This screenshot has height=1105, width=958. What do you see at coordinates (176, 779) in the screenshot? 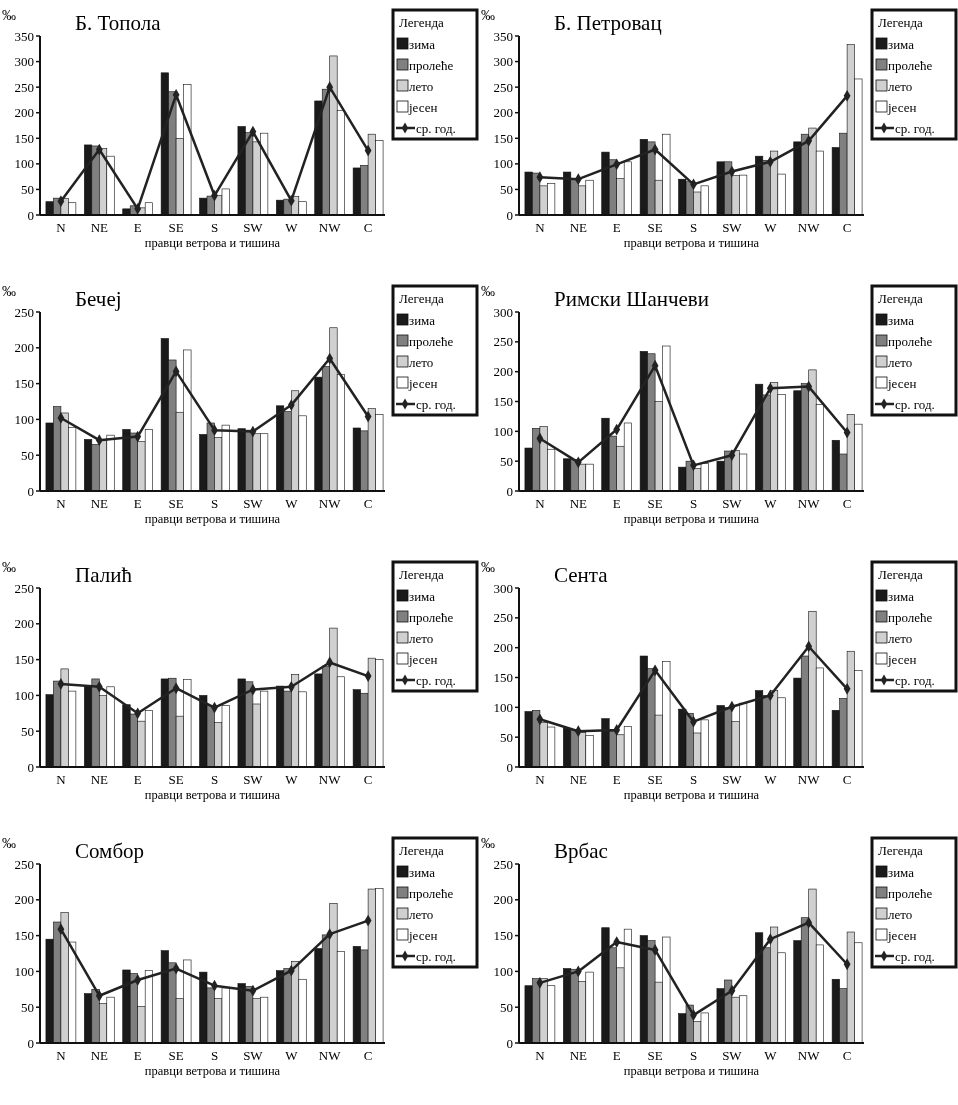
I see `x-tick-label: SE` at bounding box center [176, 779].